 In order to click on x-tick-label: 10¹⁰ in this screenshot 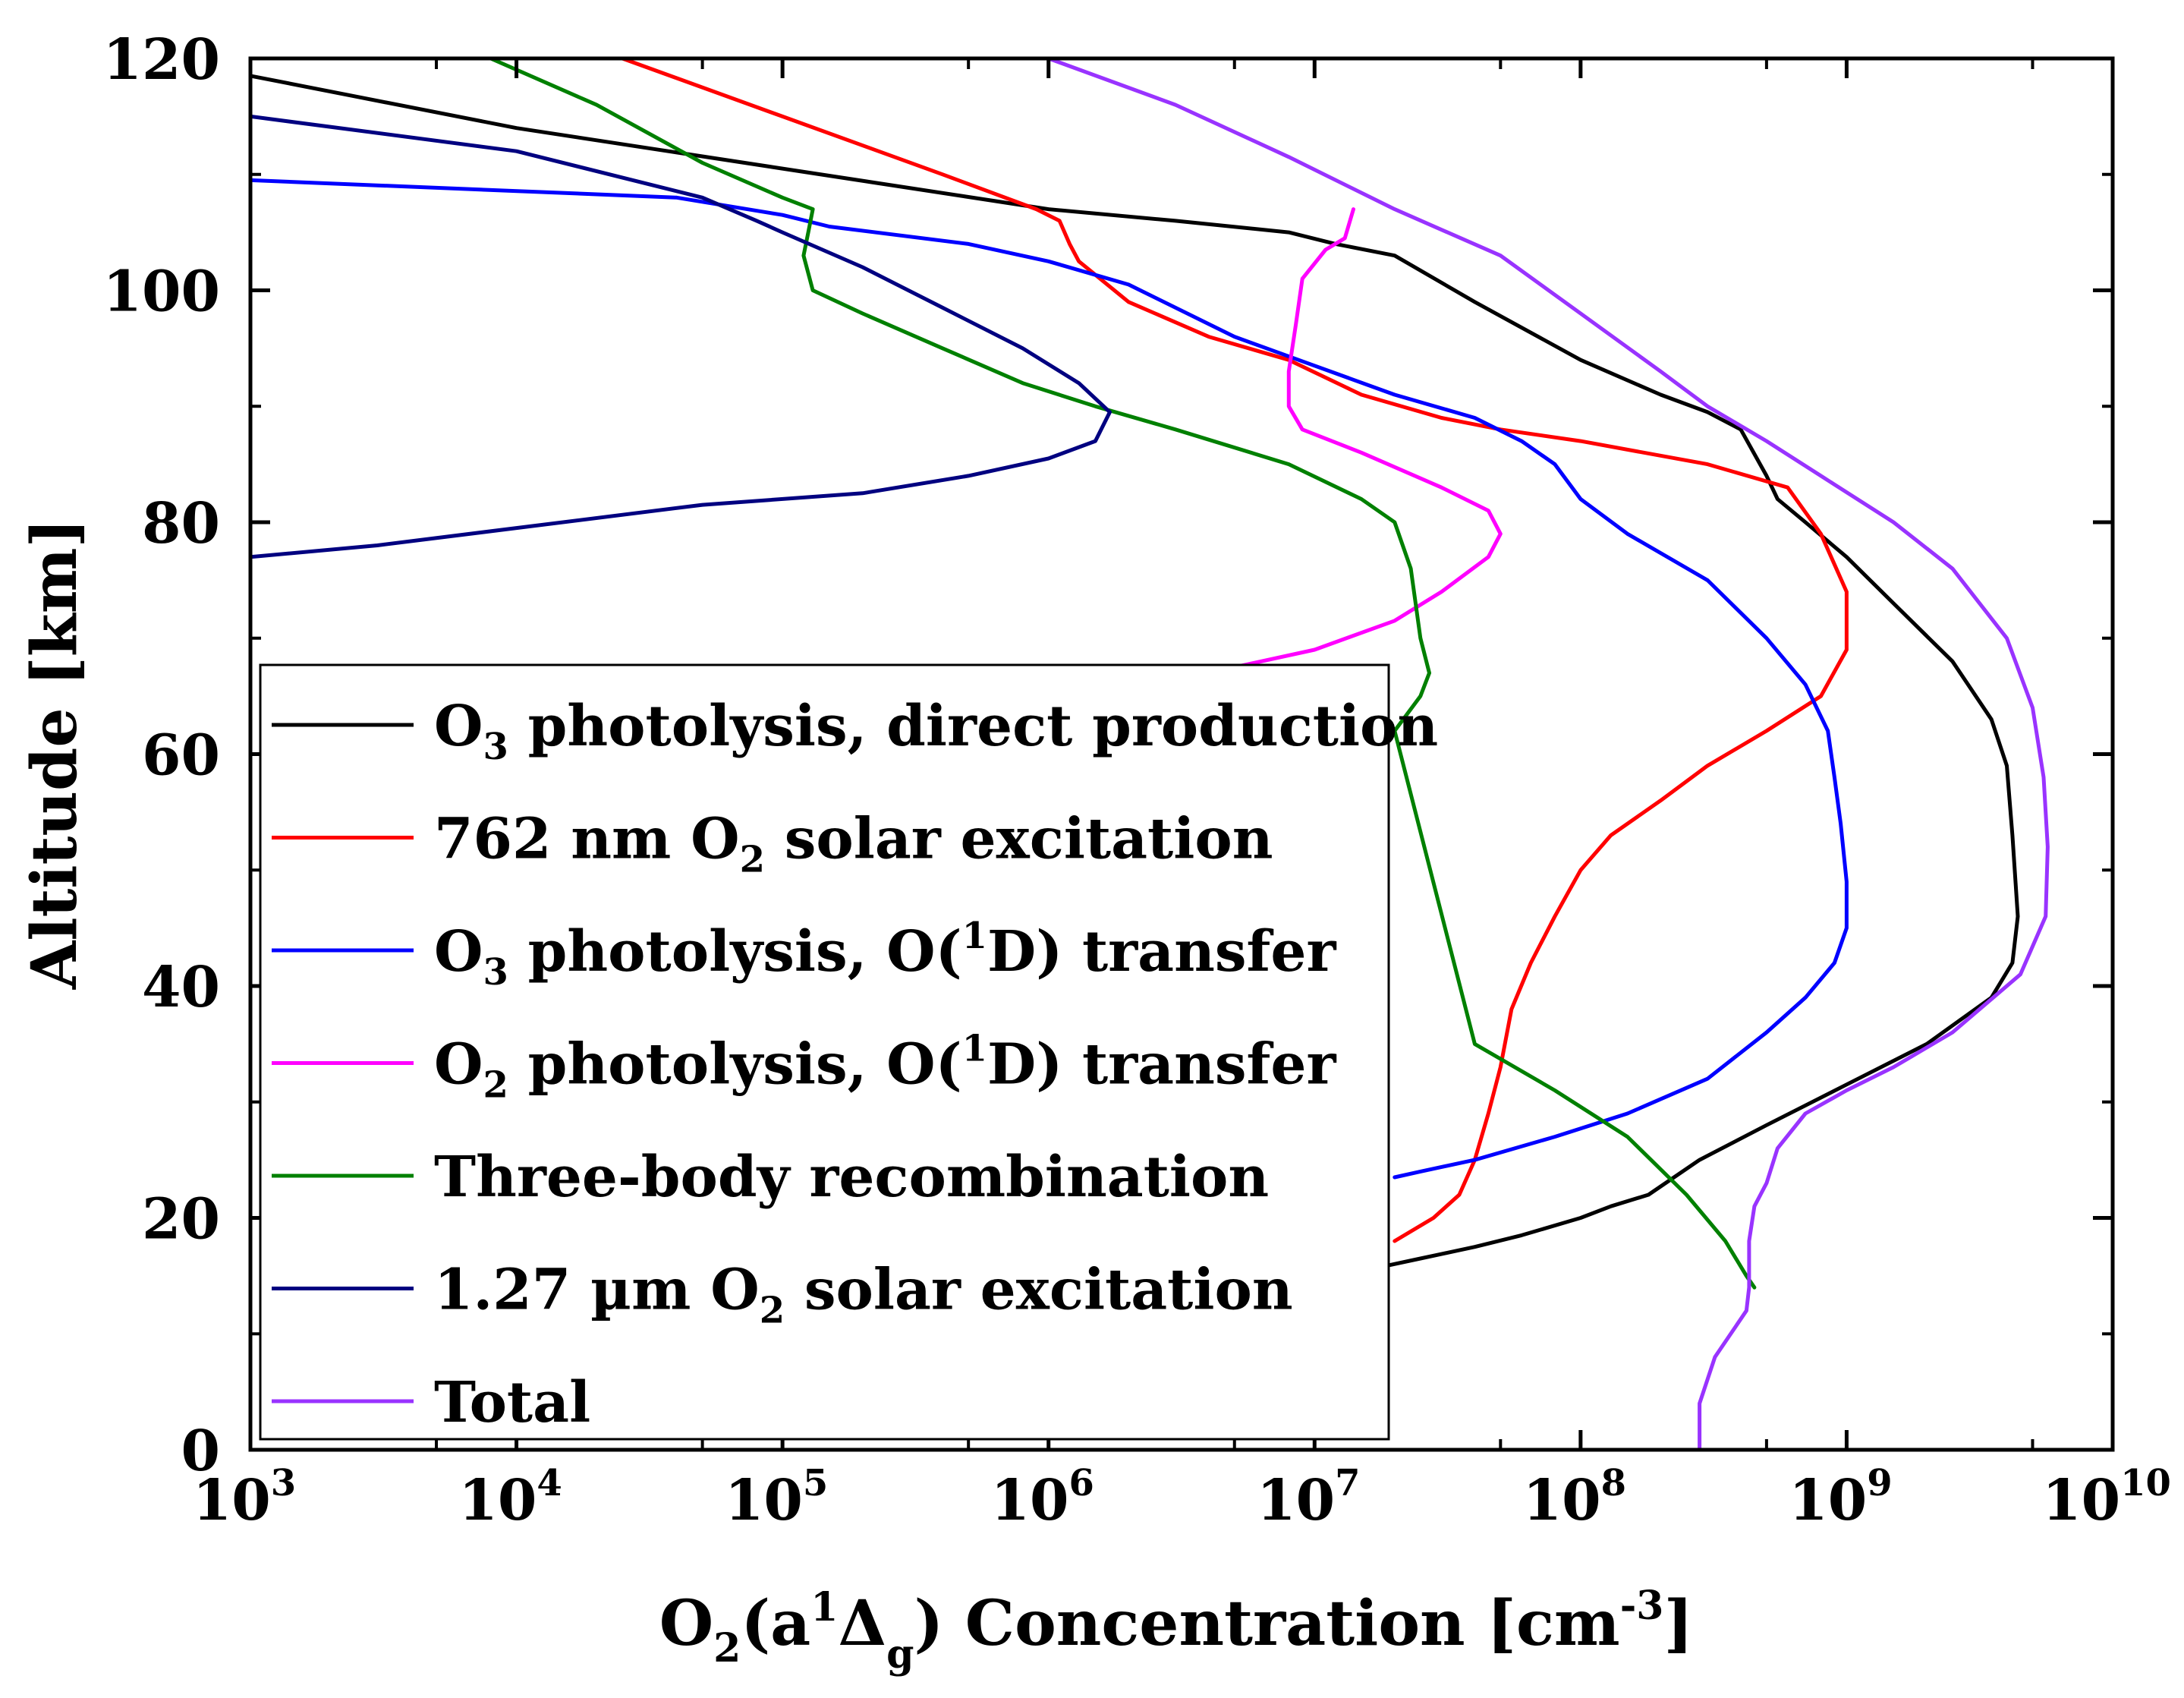, I will do `click(2106, 1498)`.